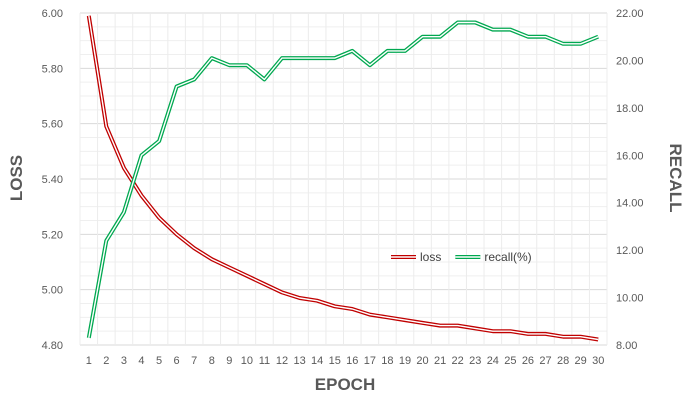 Image resolution: width=690 pixels, height=403 pixels. What do you see at coordinates (16, 178) in the screenshot?
I see `left-axis-title: LOSS` at bounding box center [16, 178].